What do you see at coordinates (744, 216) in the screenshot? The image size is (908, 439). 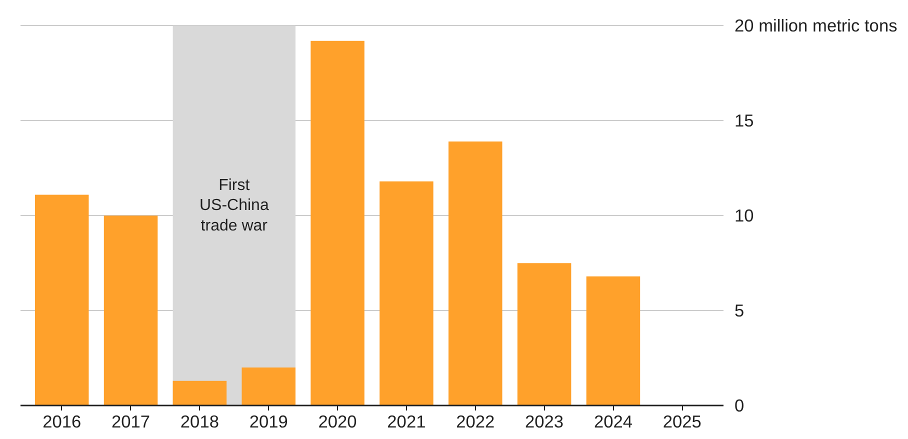 I see `y-tick-label: 10` at bounding box center [744, 216].